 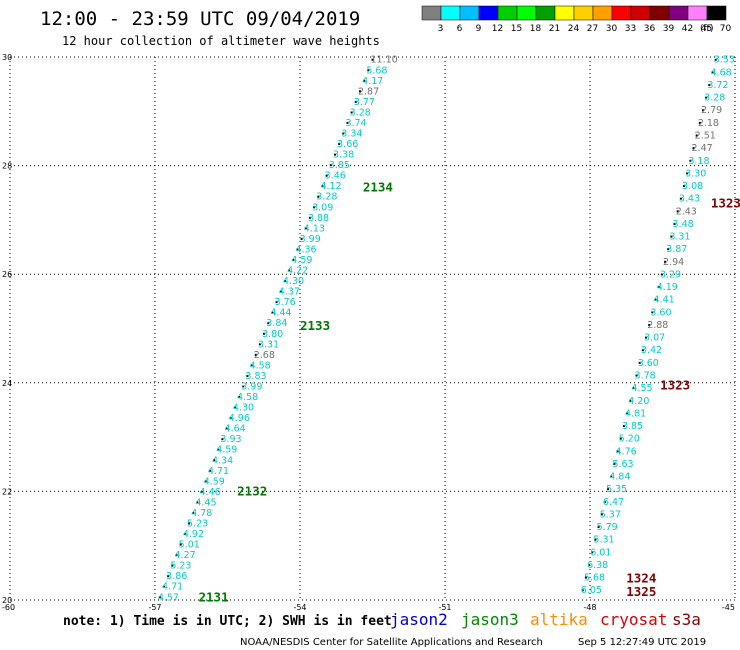 I want to click on y-tick-label: 24, so click(x=7, y=383).